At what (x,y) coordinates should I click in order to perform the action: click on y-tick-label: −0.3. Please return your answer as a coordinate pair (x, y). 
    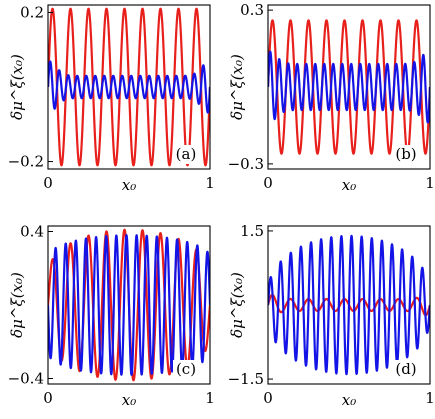
    Looking at the image, I should click on (246, 164).